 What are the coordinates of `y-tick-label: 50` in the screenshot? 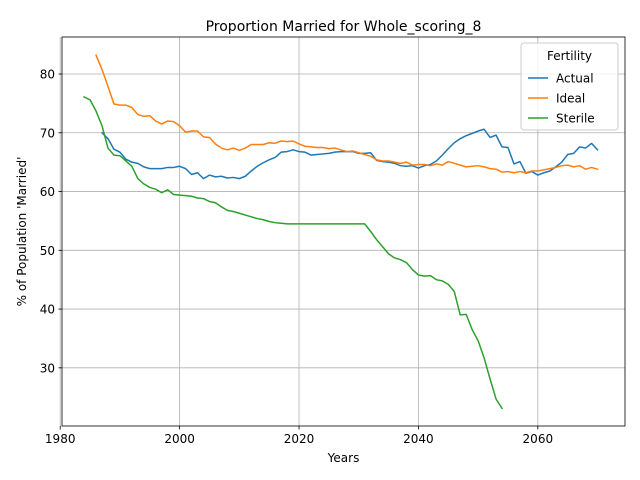 It's located at (47, 251).